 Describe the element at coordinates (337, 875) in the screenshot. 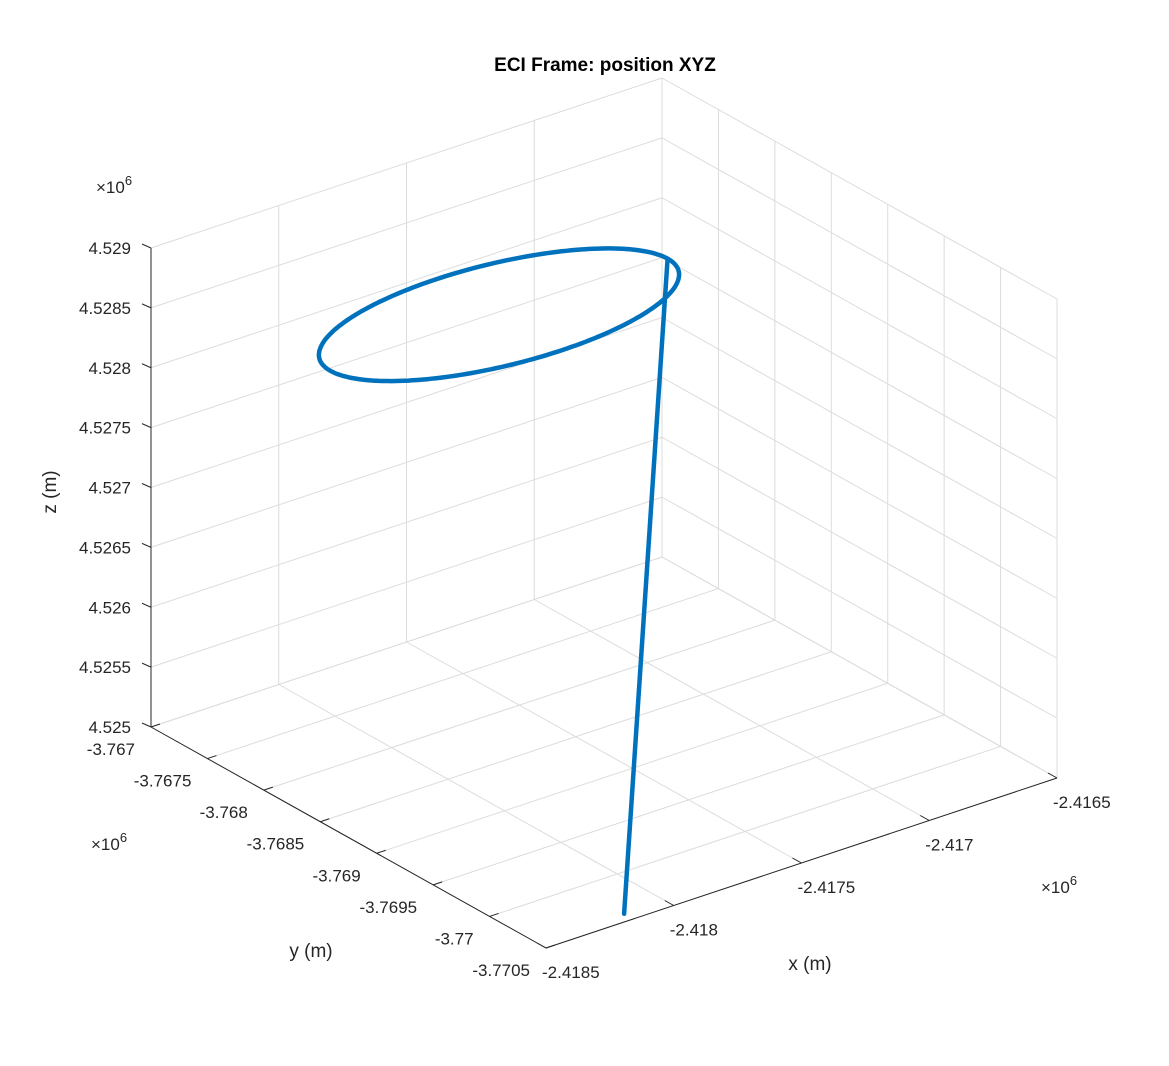

I see `y-tick-label: -3.769` at that location.